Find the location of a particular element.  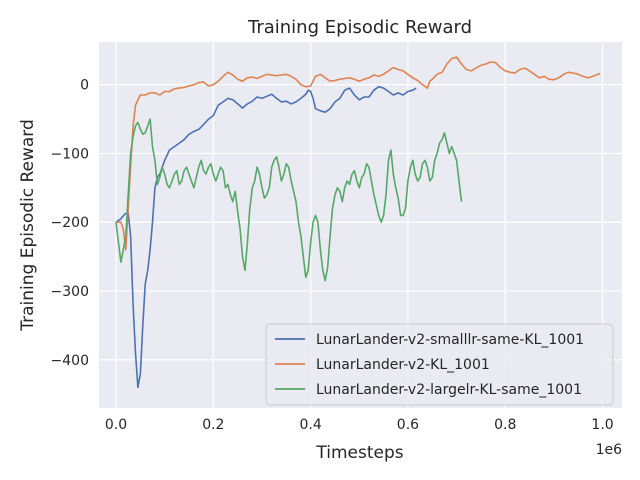

x-tick-label: 0.6 is located at coordinates (408, 425).